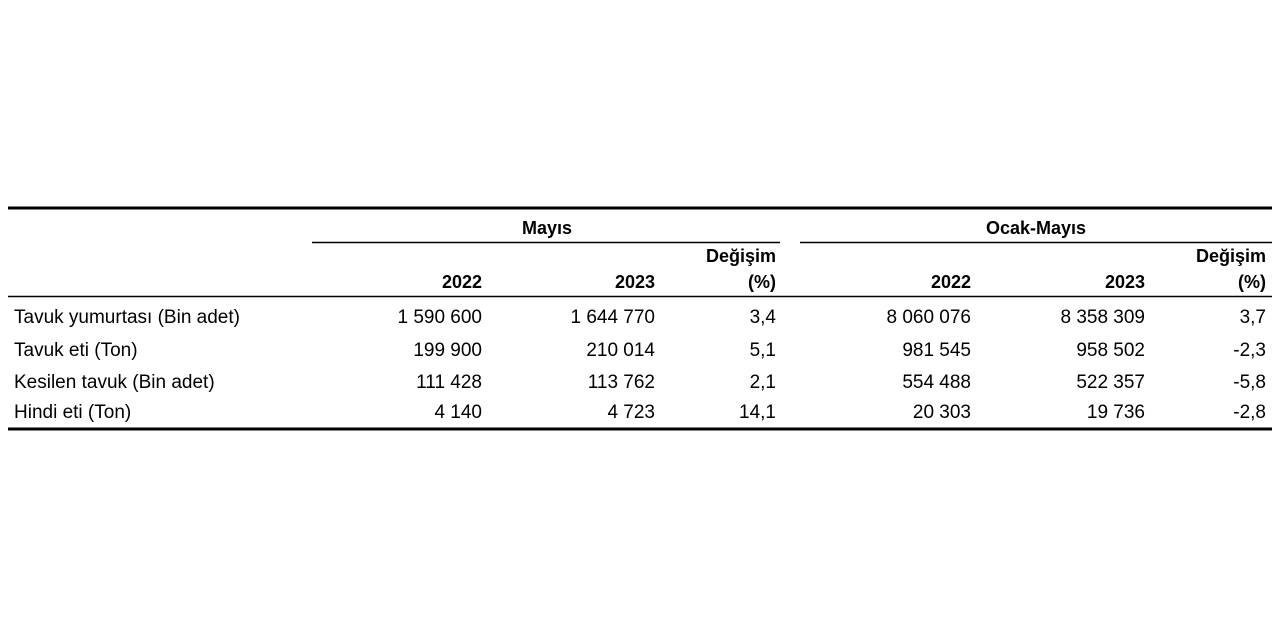 The height and width of the screenshot is (640, 1280). Describe the element at coordinates (76, 350) in the screenshot. I see `row-label: Tavuk eti (Ton)` at that location.